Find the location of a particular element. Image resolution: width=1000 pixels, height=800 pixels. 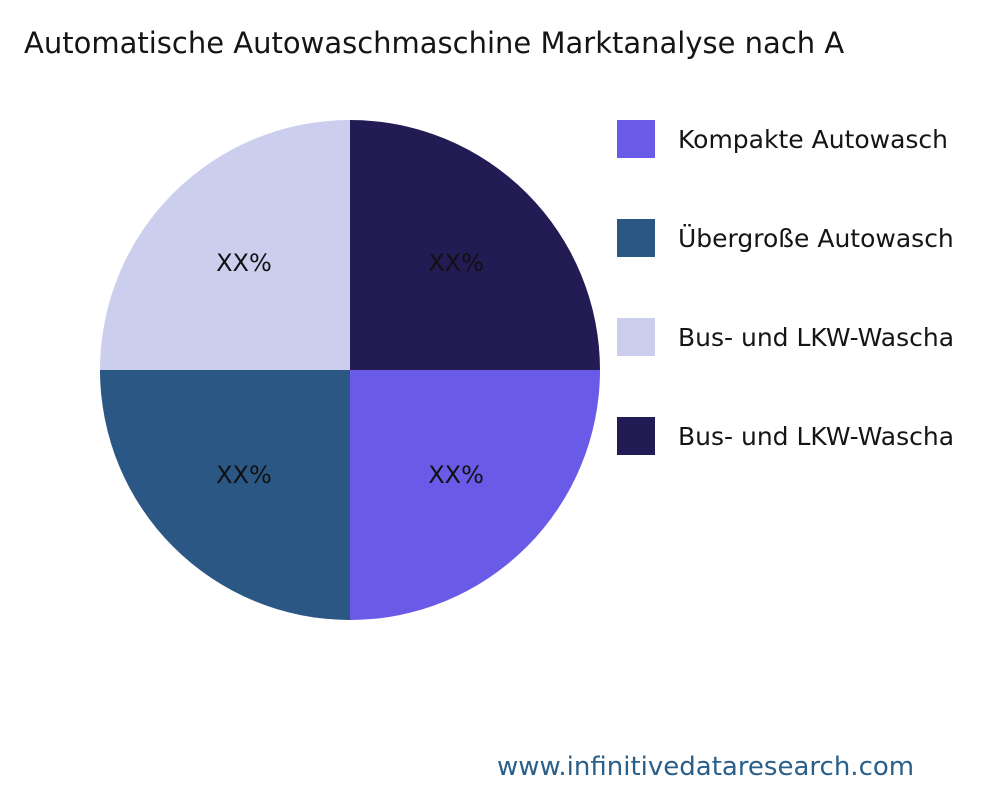

legend-item: Übergroße Autowasch is located at coordinates (785, 238).